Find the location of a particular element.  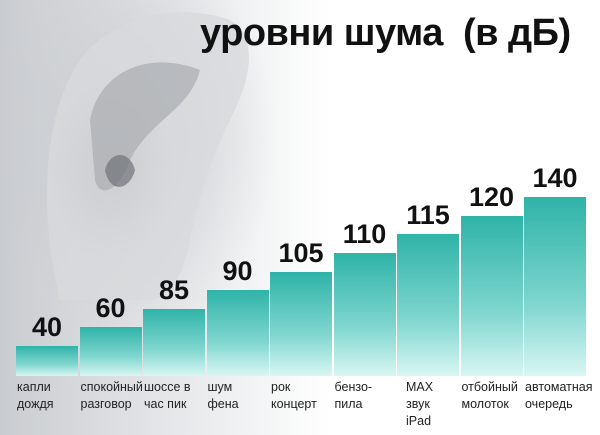

data-label: 110 is located at coordinates (364, 234).